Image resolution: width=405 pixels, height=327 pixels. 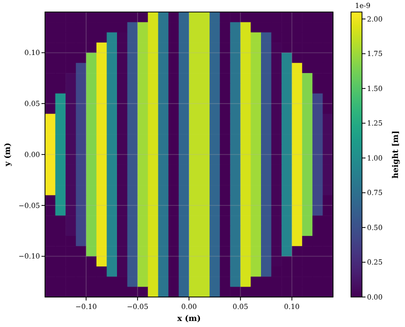 I want to click on color-bar-title: height [m], so click(x=395, y=154).